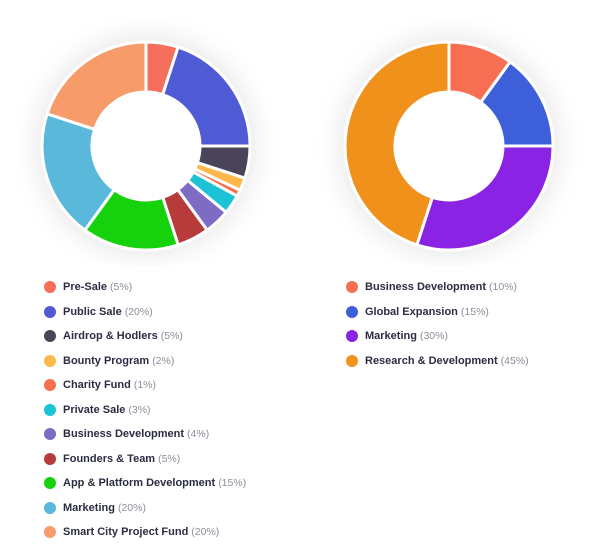  I want to click on legend-item-app-and-platform-development: App & Platform Development (15%), so click(145, 483).